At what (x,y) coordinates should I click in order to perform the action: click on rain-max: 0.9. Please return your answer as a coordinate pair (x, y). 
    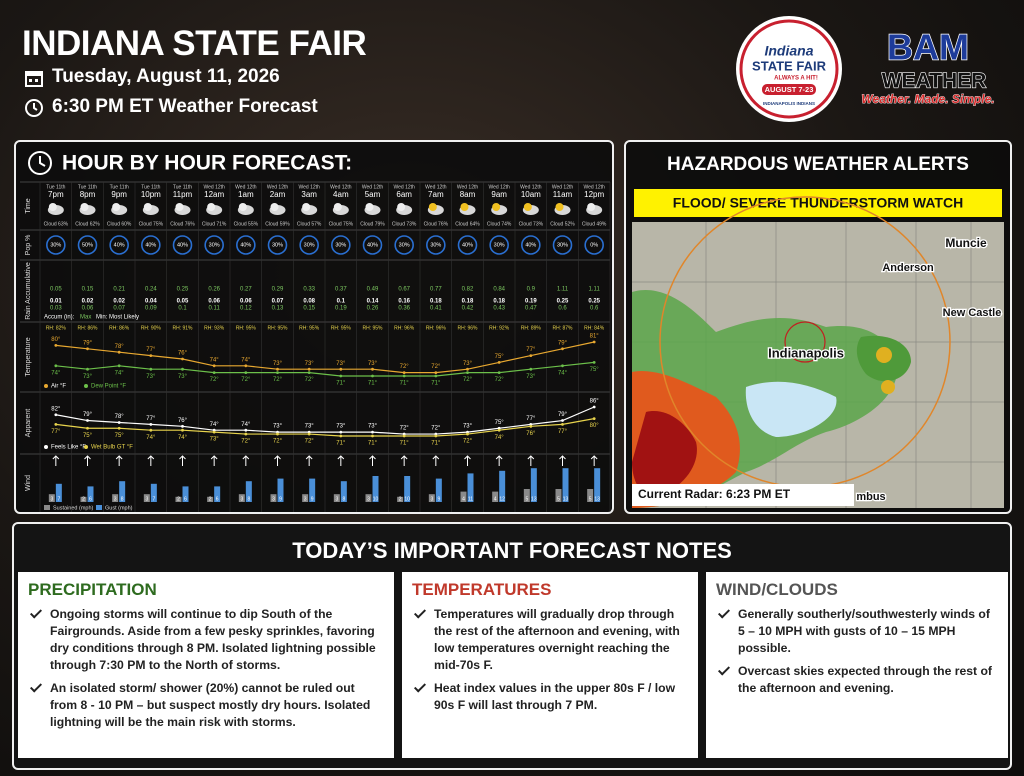
    Looking at the image, I should click on (531, 290).